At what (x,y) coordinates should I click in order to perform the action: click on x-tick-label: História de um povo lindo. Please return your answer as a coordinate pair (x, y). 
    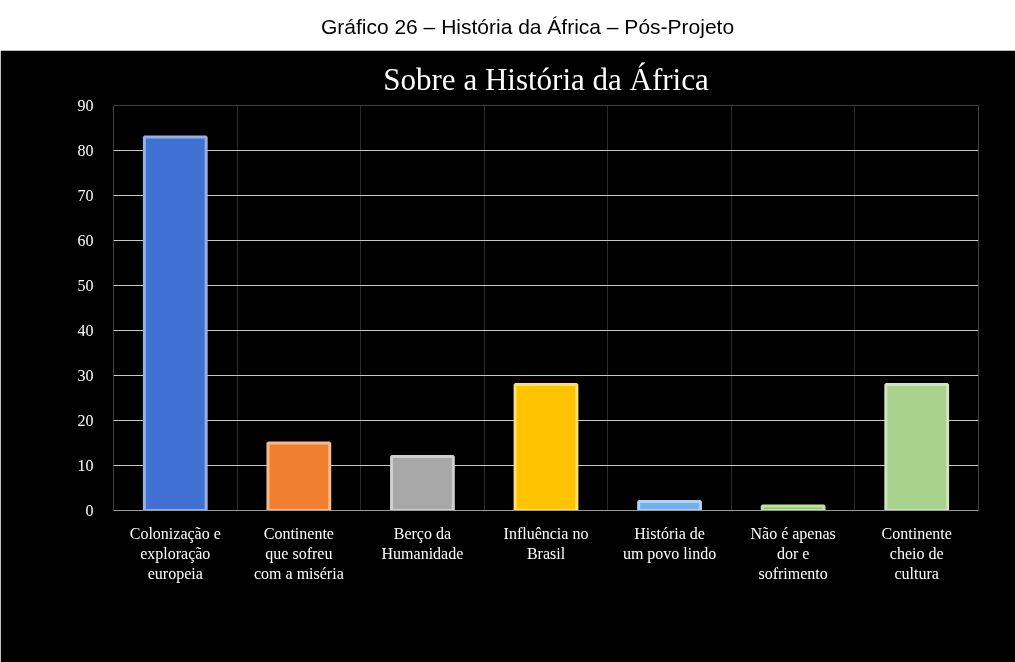
    Looking at the image, I should click on (669, 543).